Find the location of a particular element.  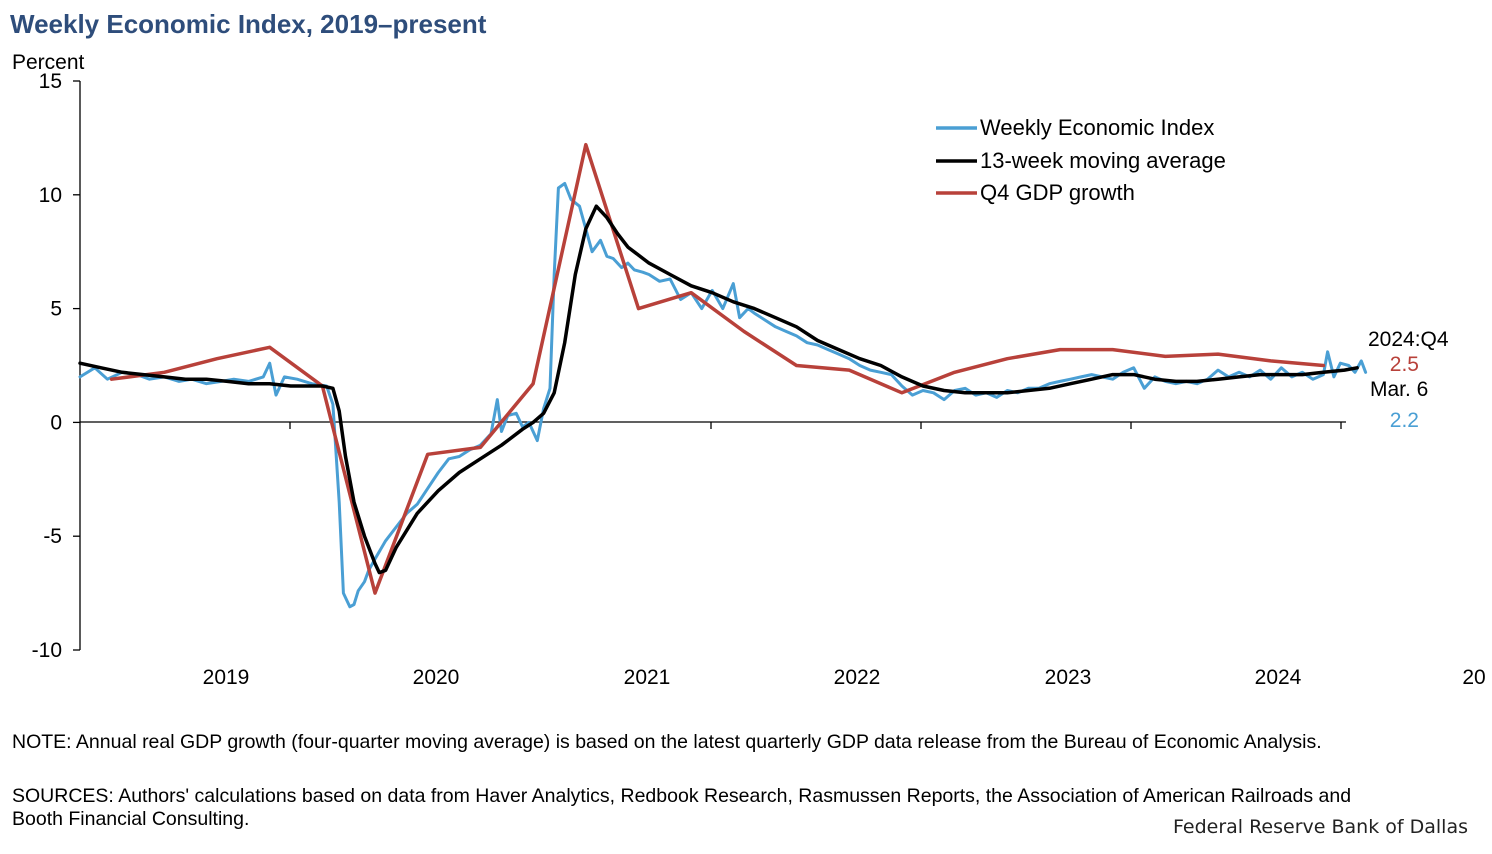

chart-title: Weekly Economic Index, 2019–present is located at coordinates (248, 24).